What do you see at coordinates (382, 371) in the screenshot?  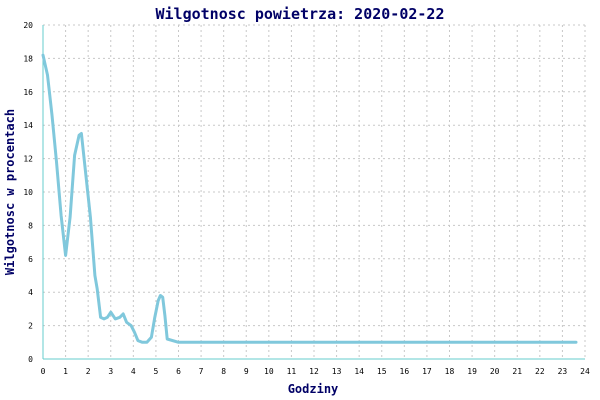 I see `x-tick-label: 15` at bounding box center [382, 371].